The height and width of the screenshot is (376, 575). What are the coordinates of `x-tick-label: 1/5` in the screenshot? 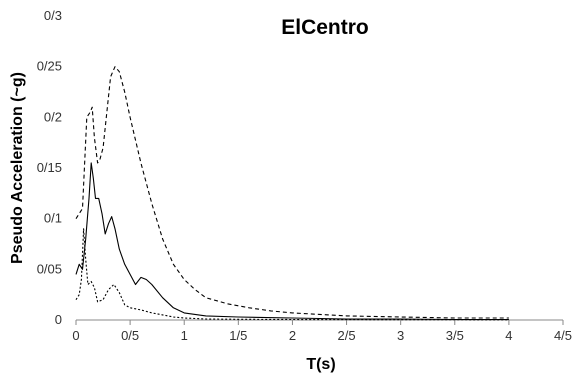 It's located at (238, 335).